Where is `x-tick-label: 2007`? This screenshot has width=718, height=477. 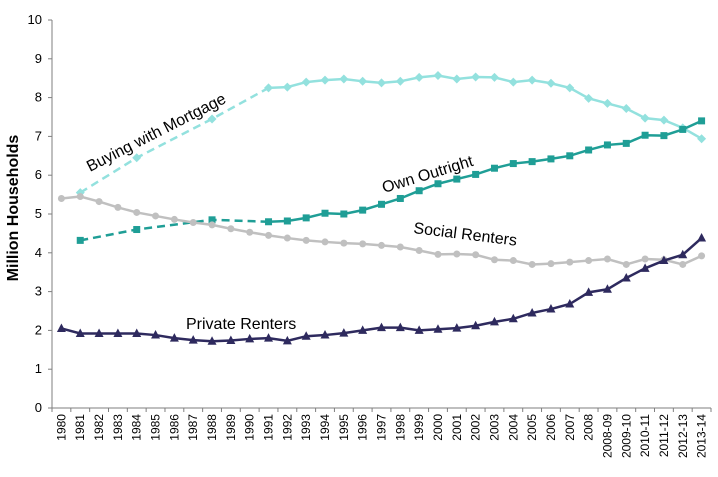
x-tick-label: 2007 is located at coordinates (570, 427).